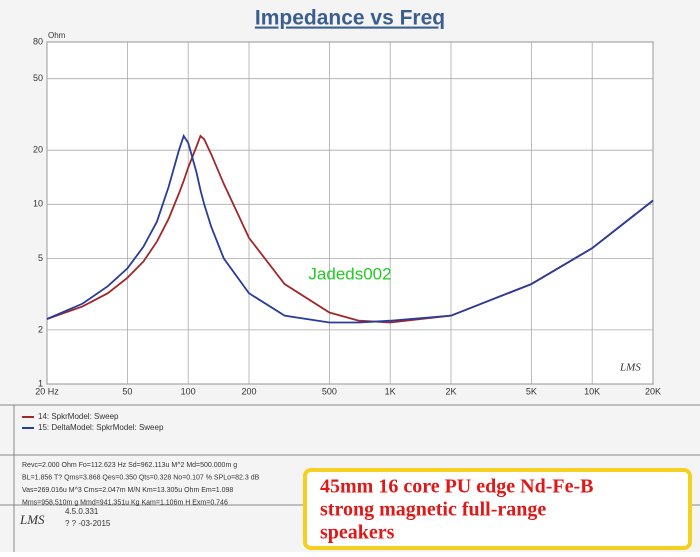 This screenshot has height=557, width=700. What do you see at coordinates (630, 368) in the screenshot?
I see `logo: LMS` at bounding box center [630, 368].